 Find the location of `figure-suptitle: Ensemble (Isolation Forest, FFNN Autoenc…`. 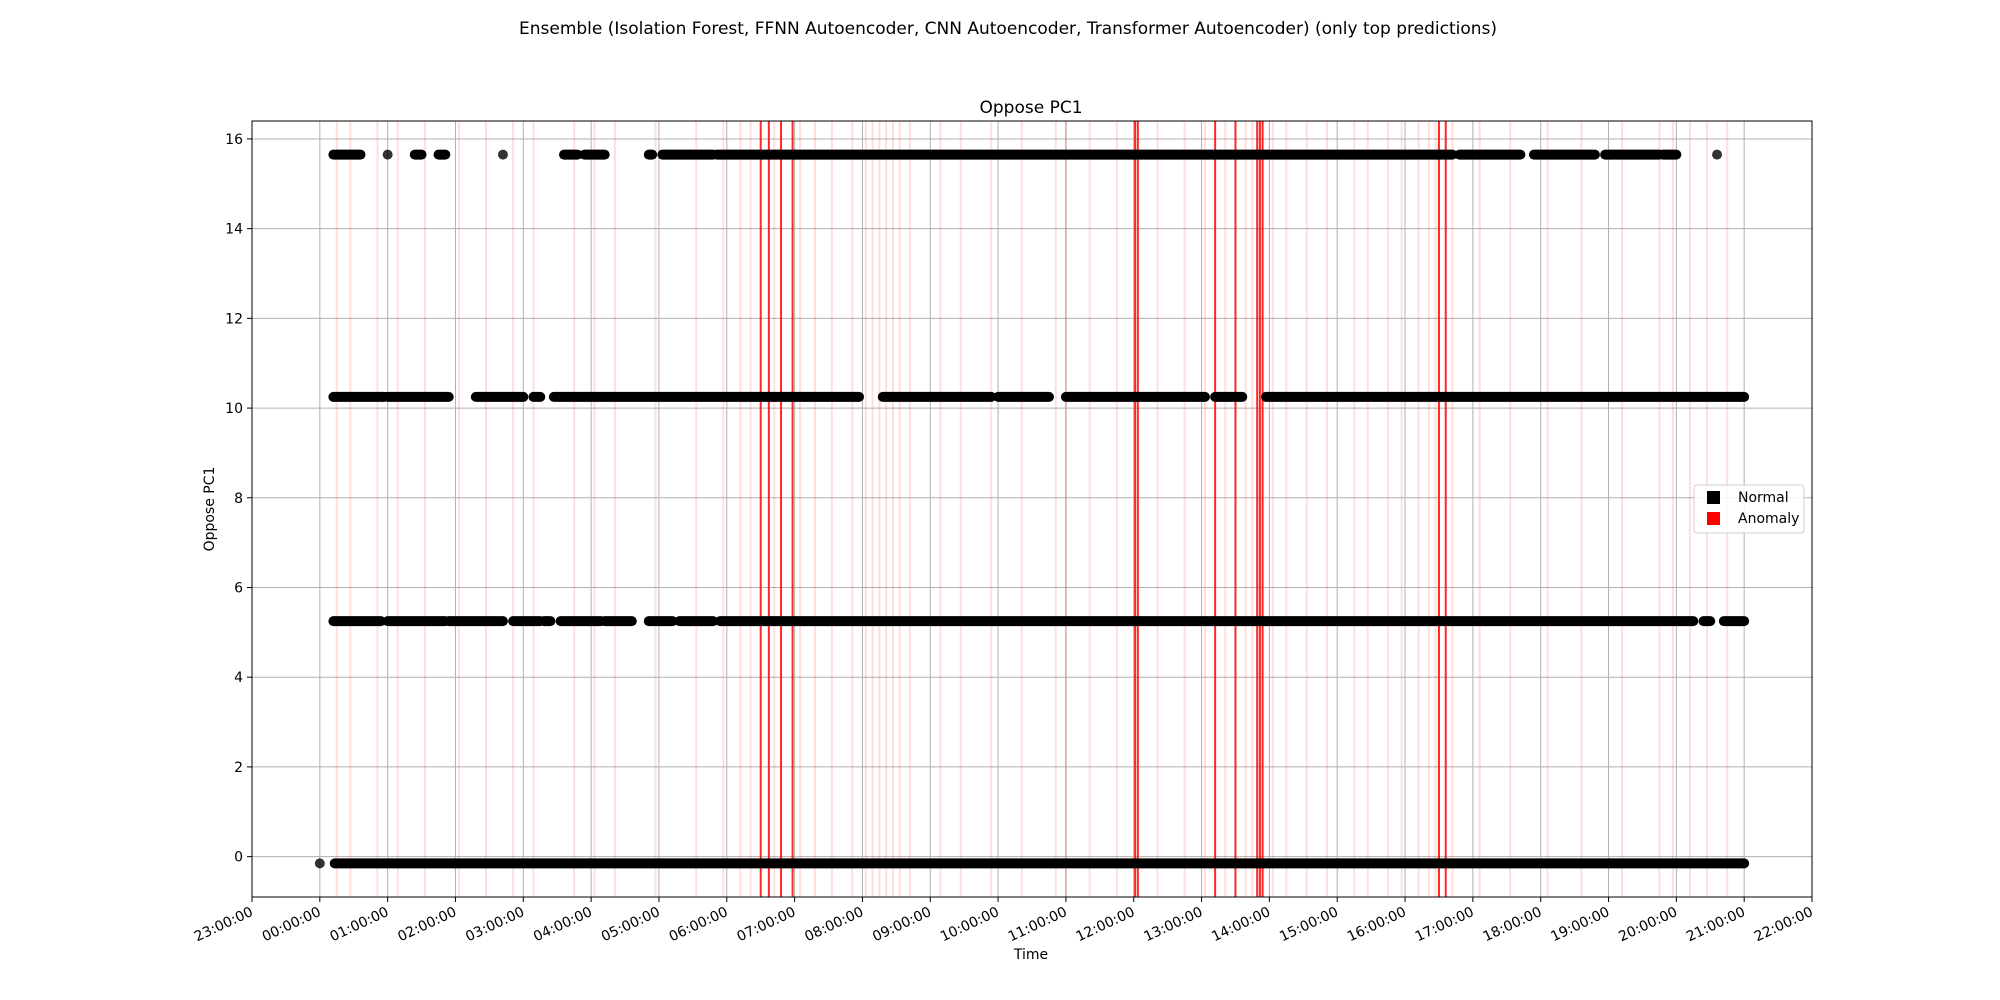

figure-suptitle: Ensemble (Isolation Forest, FFNN Autoenc… is located at coordinates (1008, 29).